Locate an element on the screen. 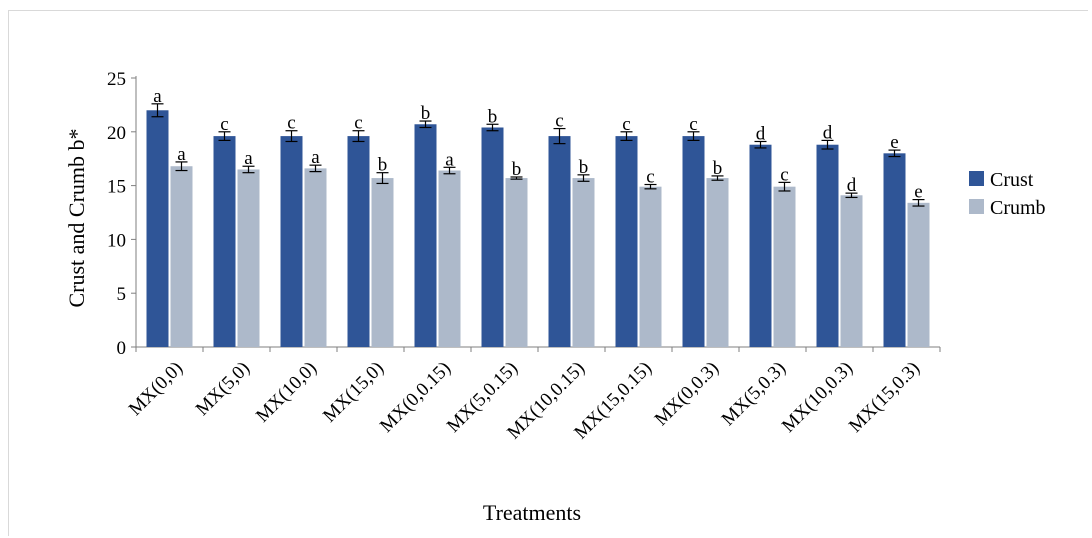 The height and width of the screenshot is (538, 1092). legend-label-crust: Crust is located at coordinates (1012, 180).